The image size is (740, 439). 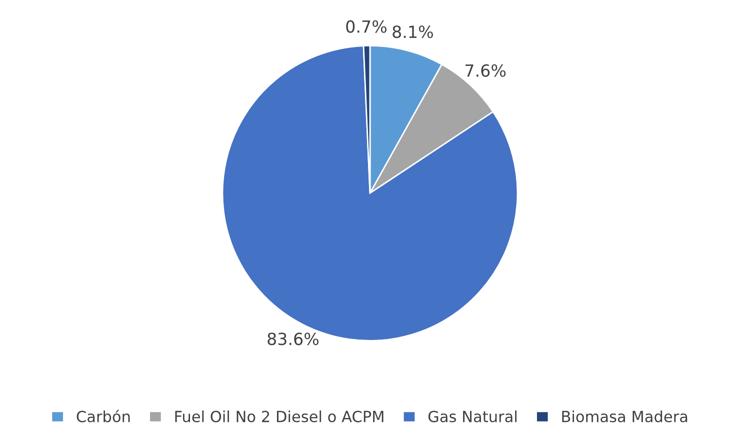 What do you see at coordinates (103, 416) in the screenshot?
I see `legend-label: Carbón` at bounding box center [103, 416].